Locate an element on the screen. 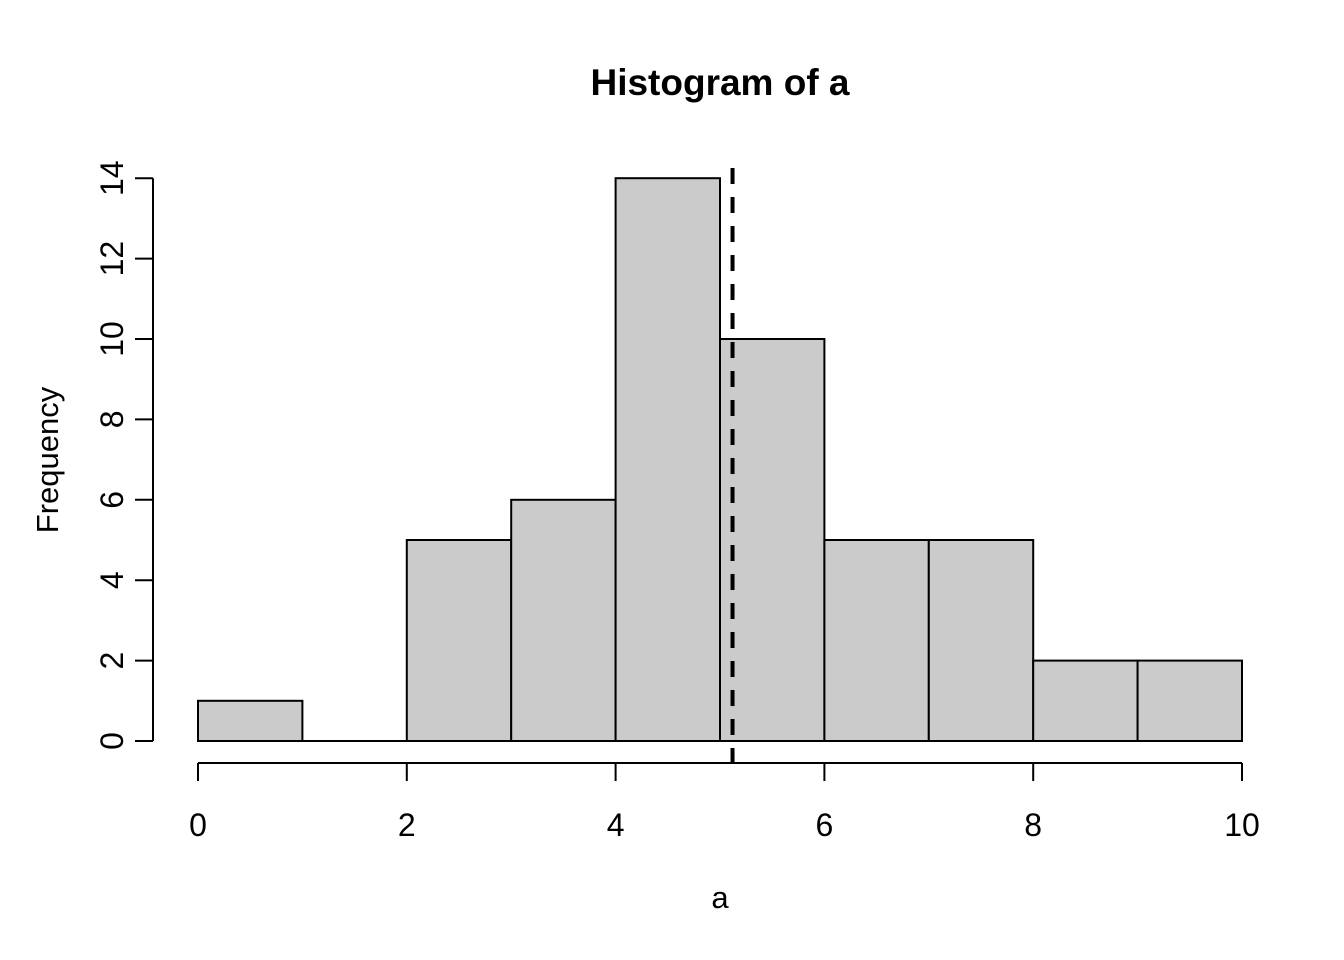 This screenshot has width=1344, height=960. y-tick-label: 0 is located at coordinates (112, 741).